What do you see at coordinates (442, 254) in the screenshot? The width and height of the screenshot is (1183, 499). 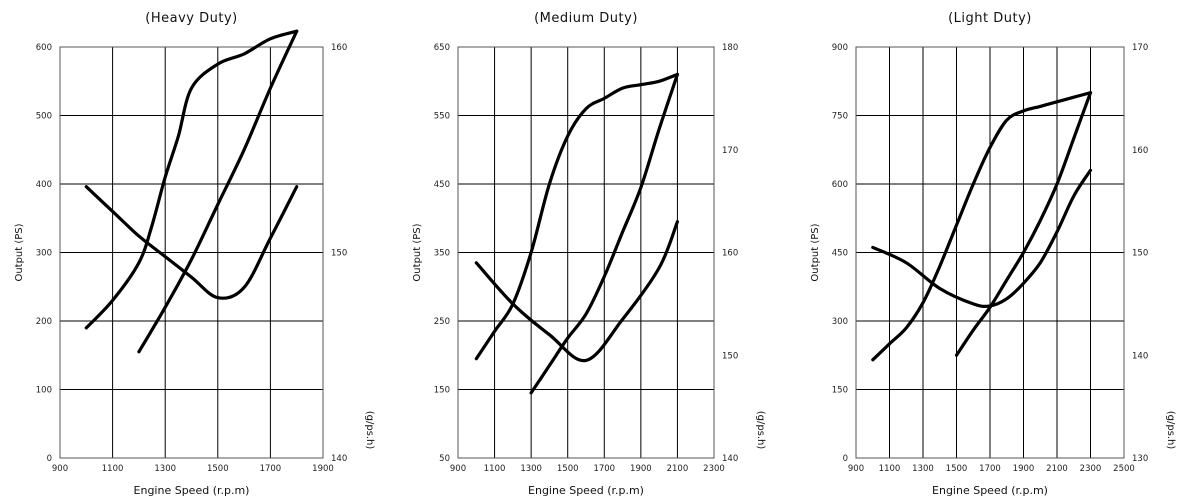 I see `y-tick-label: 350` at bounding box center [442, 254].